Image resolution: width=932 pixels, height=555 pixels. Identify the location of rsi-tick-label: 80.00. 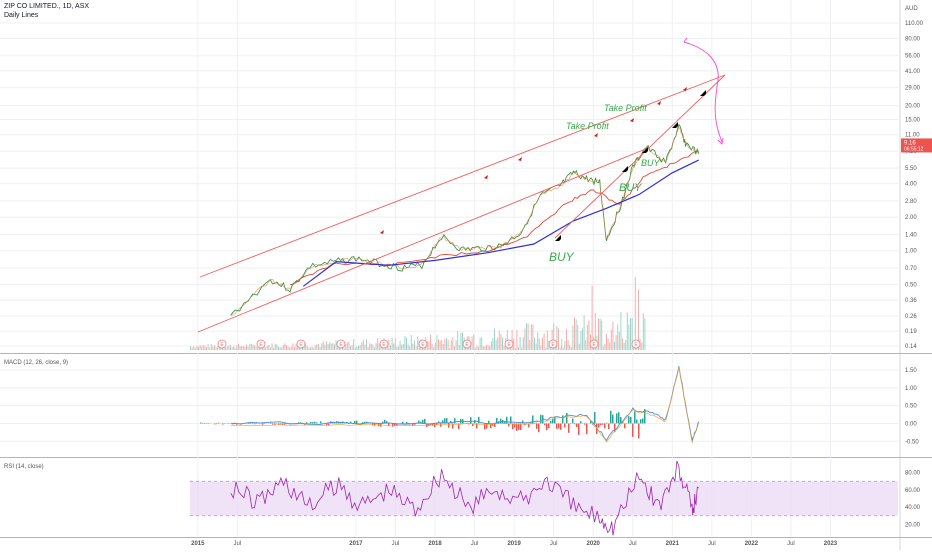
(913, 474).